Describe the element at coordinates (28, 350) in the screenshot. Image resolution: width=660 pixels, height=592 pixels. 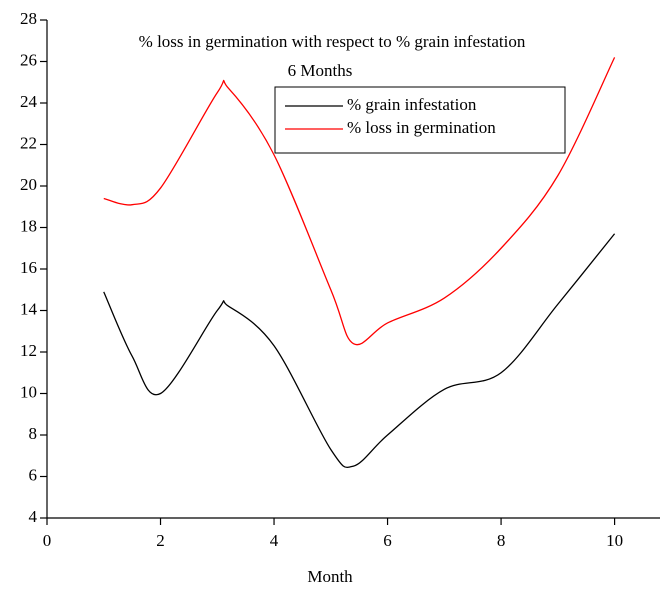
I see `y-tick-label: 12` at that location.